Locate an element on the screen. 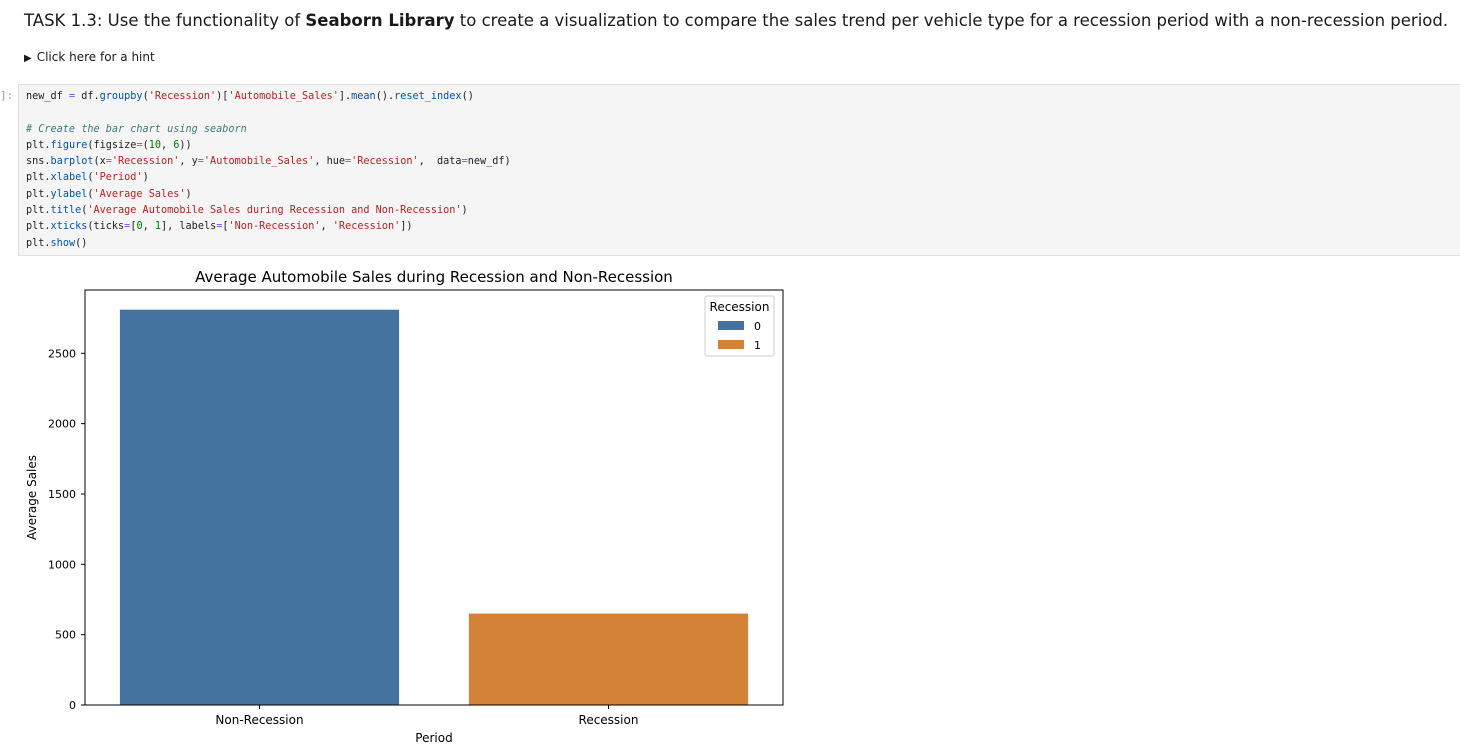 This screenshot has width=1460, height=754. y-tick-label: 1000 is located at coordinates (62, 564).